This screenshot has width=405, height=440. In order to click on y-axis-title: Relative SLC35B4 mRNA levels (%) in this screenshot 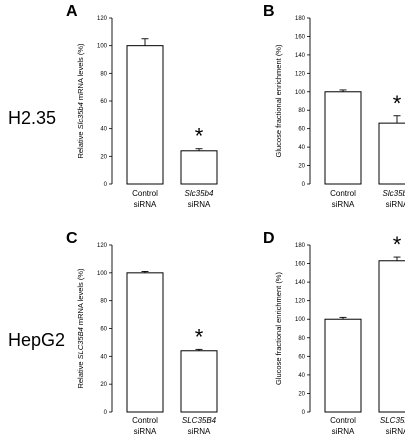, I will do `click(80, 328)`.